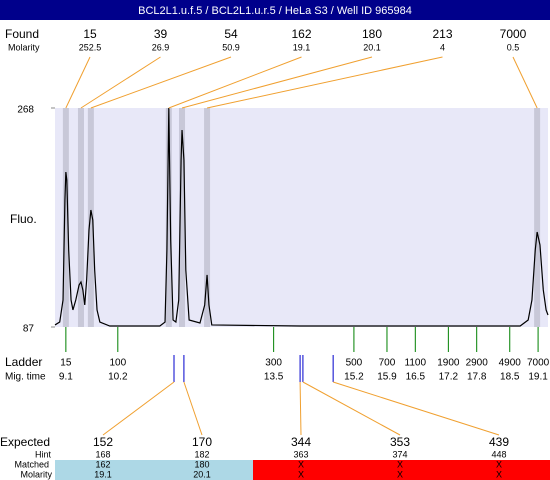 This screenshot has height=480, width=550. Describe the element at coordinates (202, 474) in the screenshot. I see `molarity-value: 20.1` at that location.